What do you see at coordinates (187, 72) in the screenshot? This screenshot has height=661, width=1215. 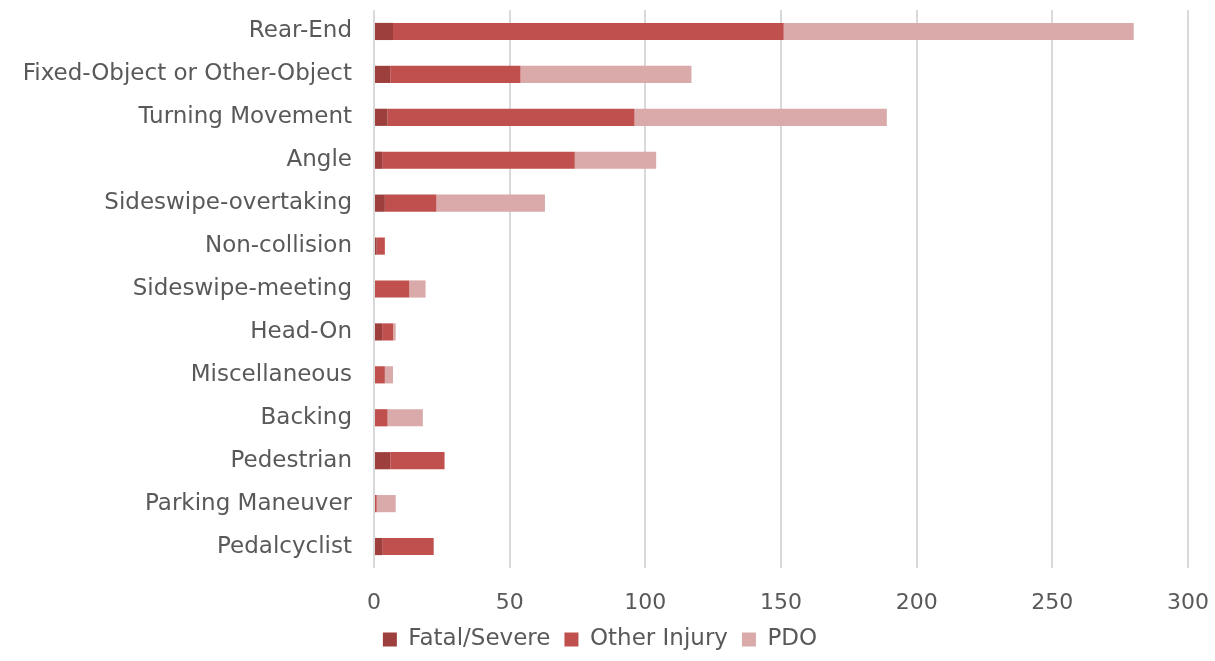 I see `y-tick-label: Fixed-Object or Other-Object` at bounding box center [187, 72].